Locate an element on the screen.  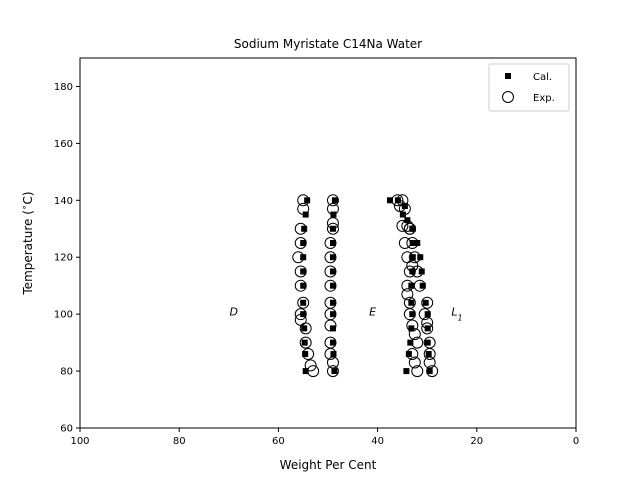
region-label: L1 is located at coordinates (456, 313).